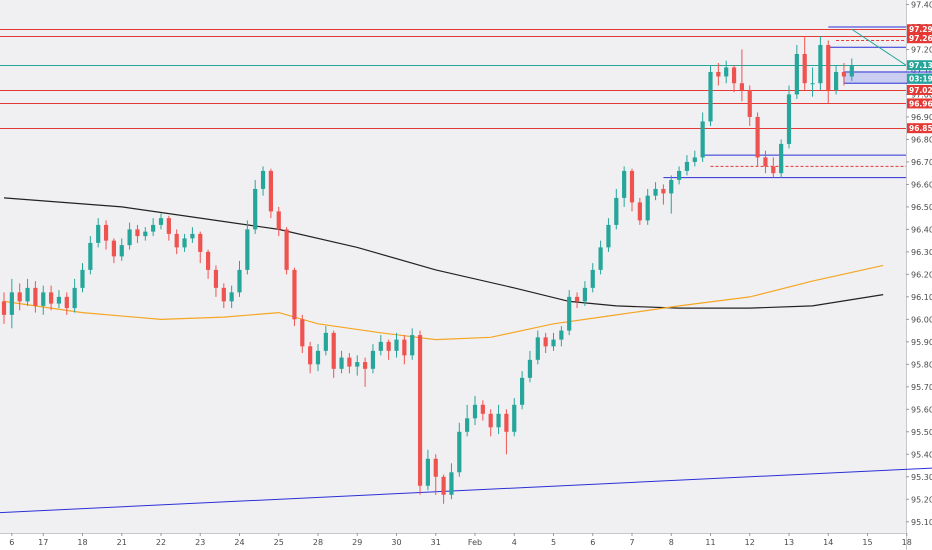 The height and width of the screenshot is (550, 932). Describe the element at coordinates (879, 47) in the screenshot. I see `drawing-segment` at that location.